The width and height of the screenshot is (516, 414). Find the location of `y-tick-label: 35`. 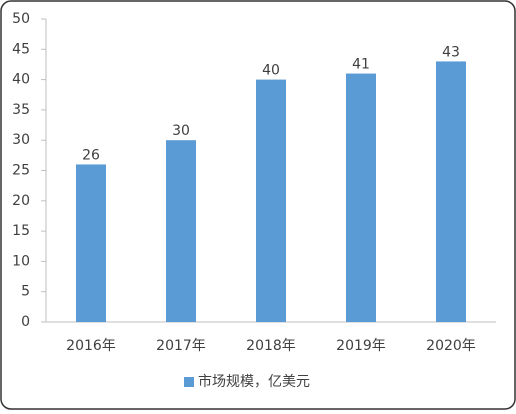

y-tick-label: 35 is located at coordinates (21, 110).